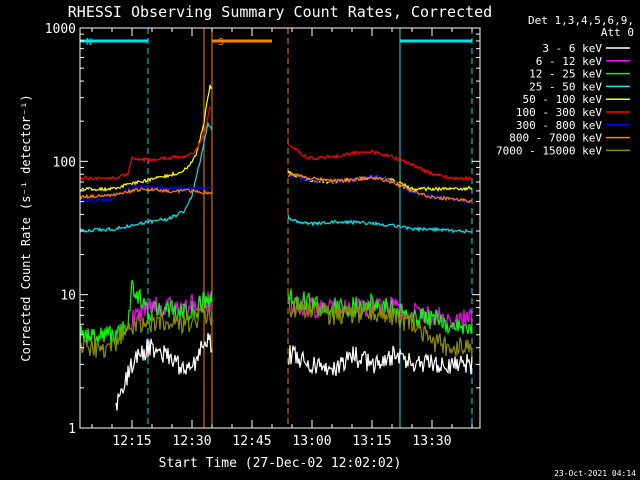 This screenshot has width=640, height=480. Describe the element at coordinates (221, 42) in the screenshot. I see `flag-label-1: S` at that location.